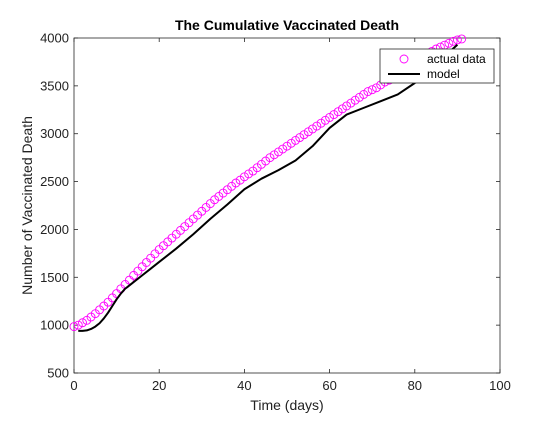 The image size is (540, 434). What do you see at coordinates (27, 205) in the screenshot?
I see `y-axis-label: Number of Vaccinated Death` at bounding box center [27, 205].